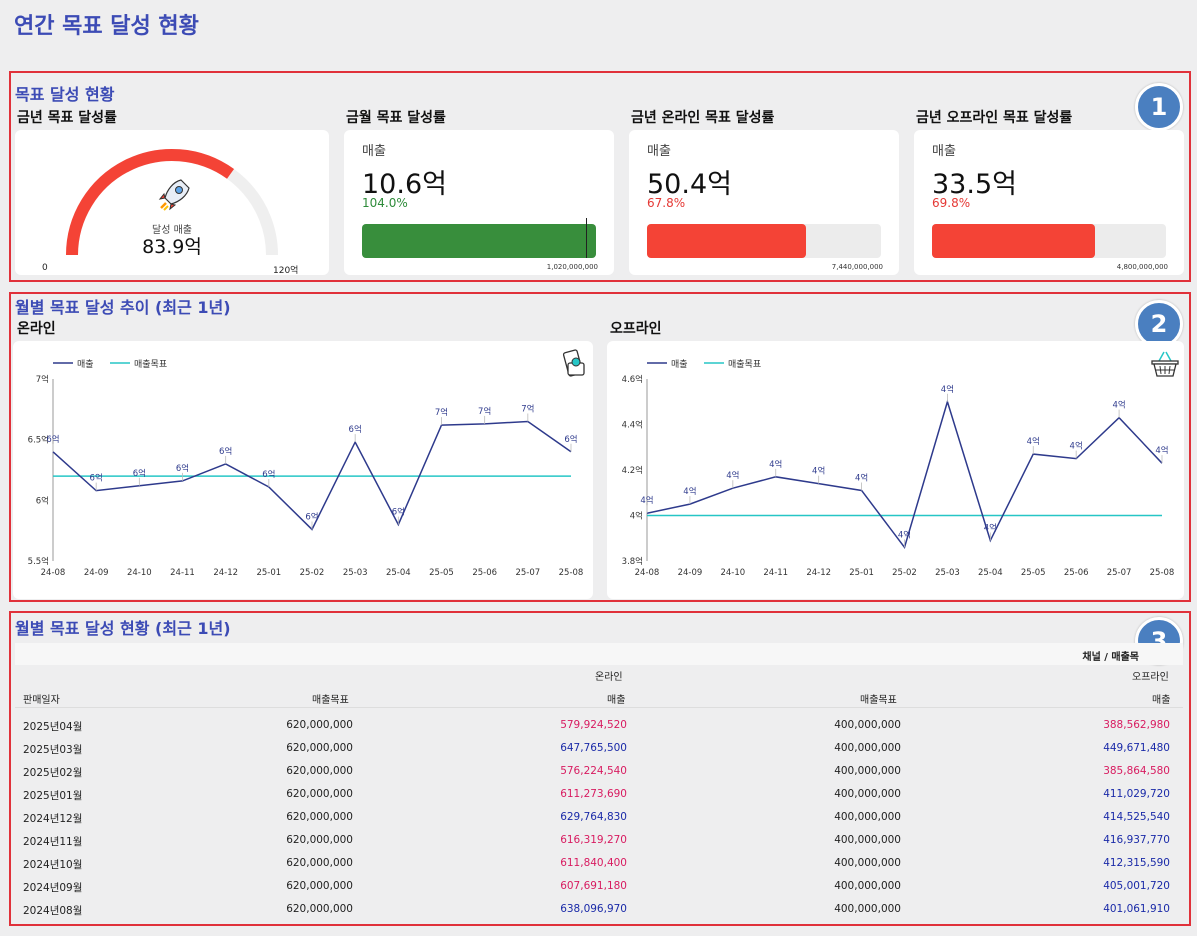 This screenshot has height=936, width=1197. What do you see at coordinates (609, 677) in the screenshot?
I see `header-channel-online: 온라인` at bounding box center [609, 677].